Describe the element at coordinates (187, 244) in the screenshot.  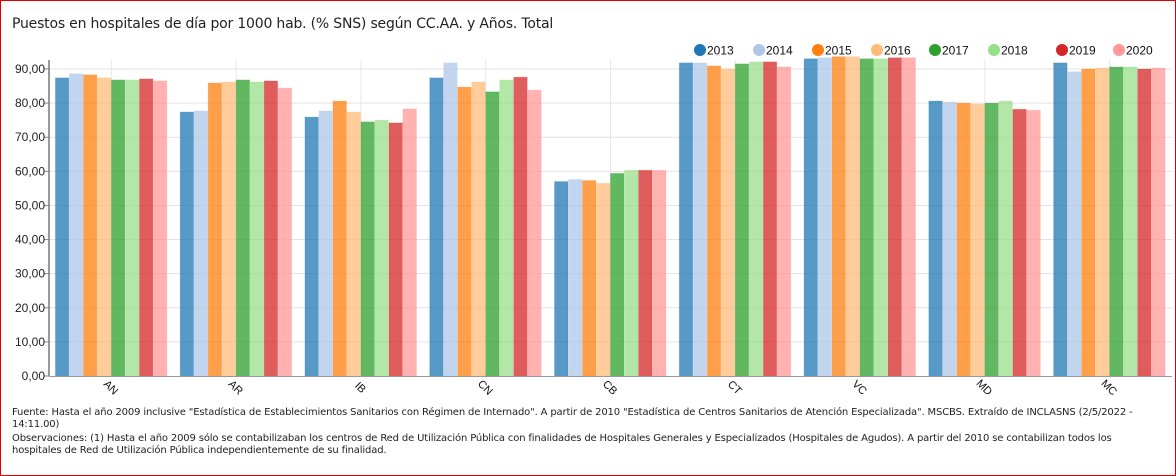
I see `bar-AR-2013` at that location.